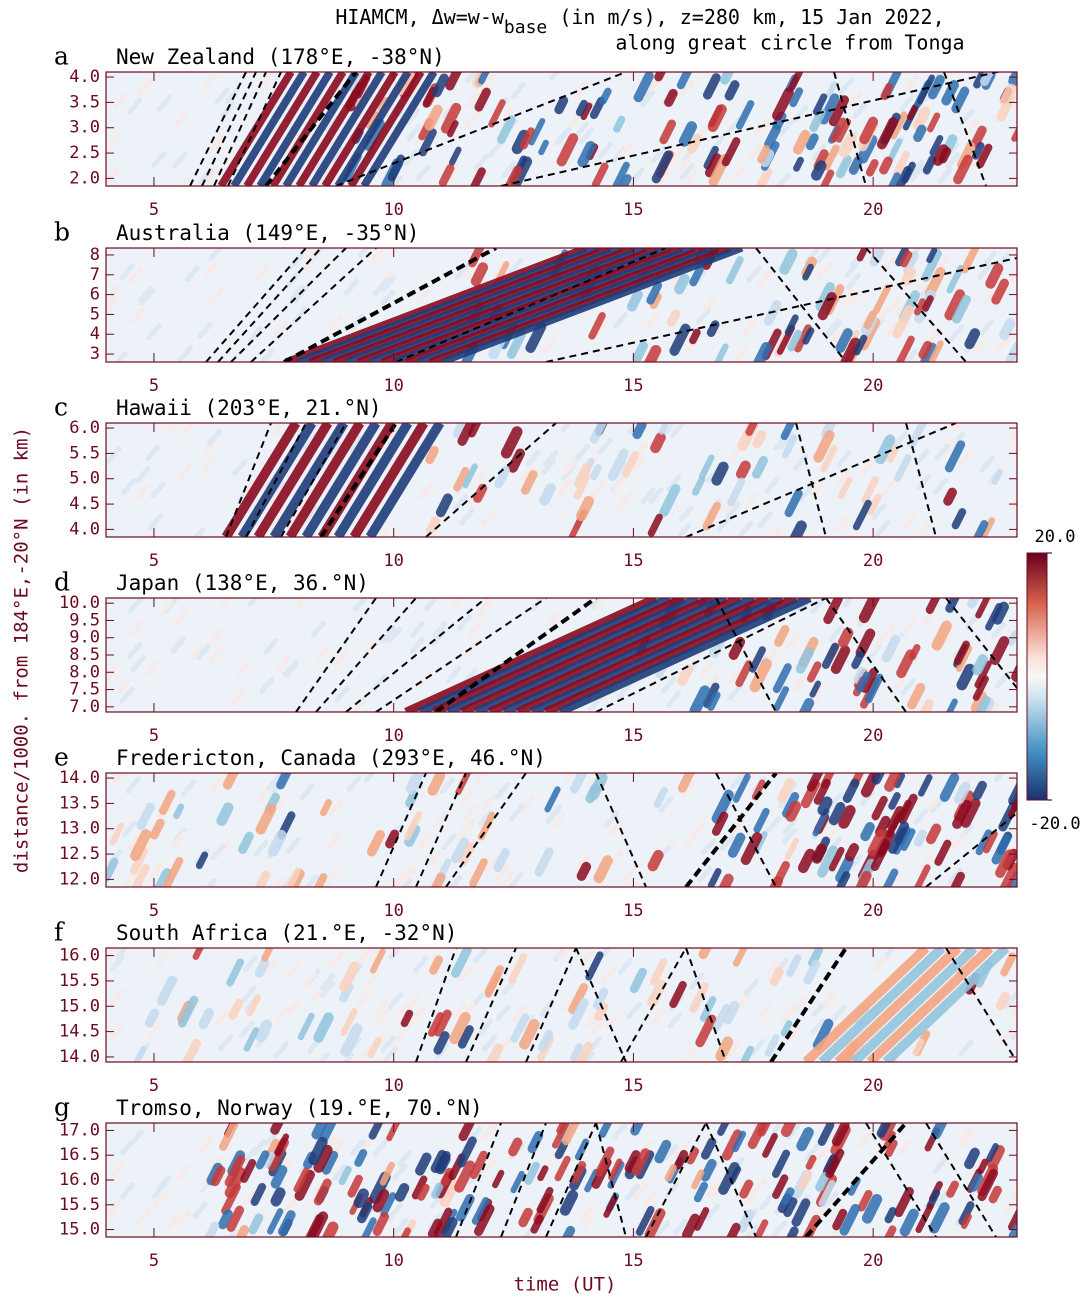 The height and width of the screenshot is (1300, 1090). What do you see at coordinates (79, 1032) in the screenshot?
I see `y-tick-label: 14.5` at bounding box center [79, 1032].